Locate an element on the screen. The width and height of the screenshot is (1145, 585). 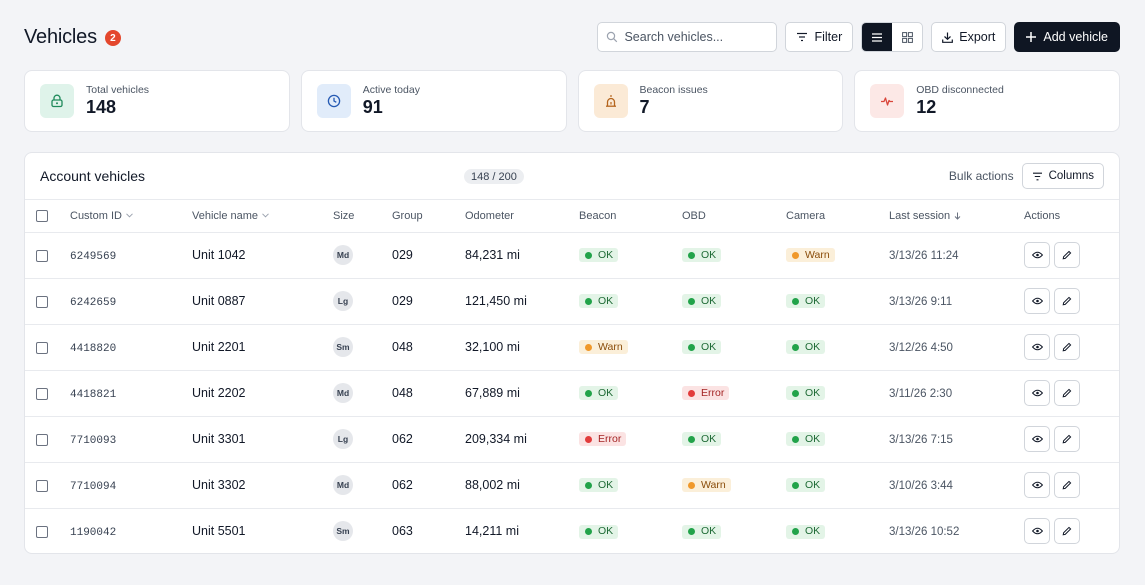
export-button: Export is located at coordinates (969, 37).